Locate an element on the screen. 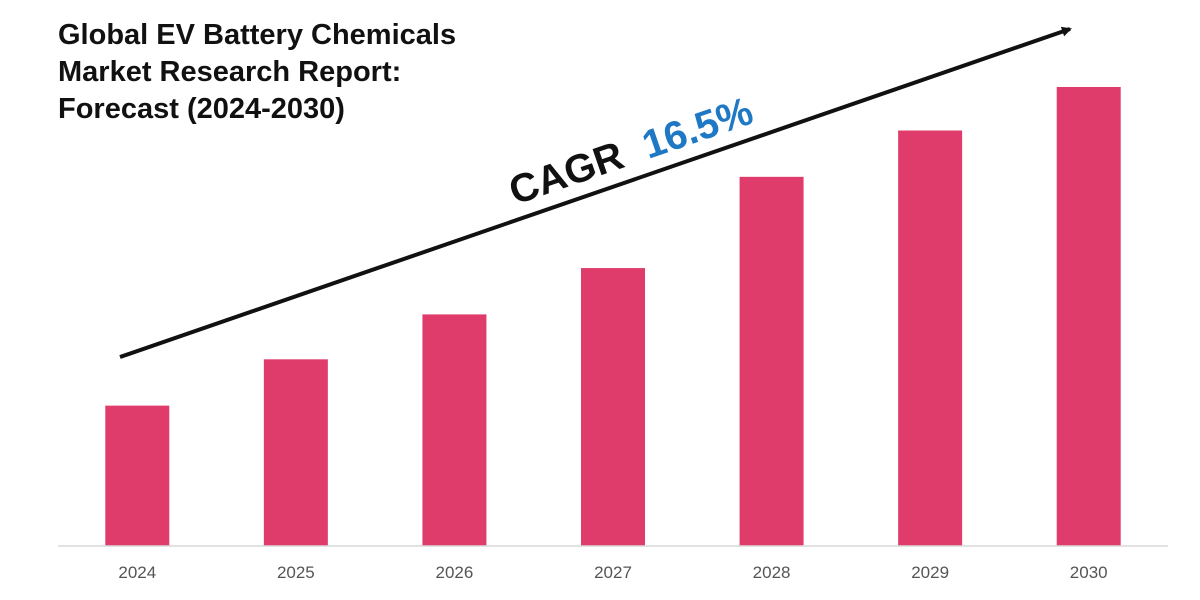  title-line-2: Market Research Report: is located at coordinates (230, 72).